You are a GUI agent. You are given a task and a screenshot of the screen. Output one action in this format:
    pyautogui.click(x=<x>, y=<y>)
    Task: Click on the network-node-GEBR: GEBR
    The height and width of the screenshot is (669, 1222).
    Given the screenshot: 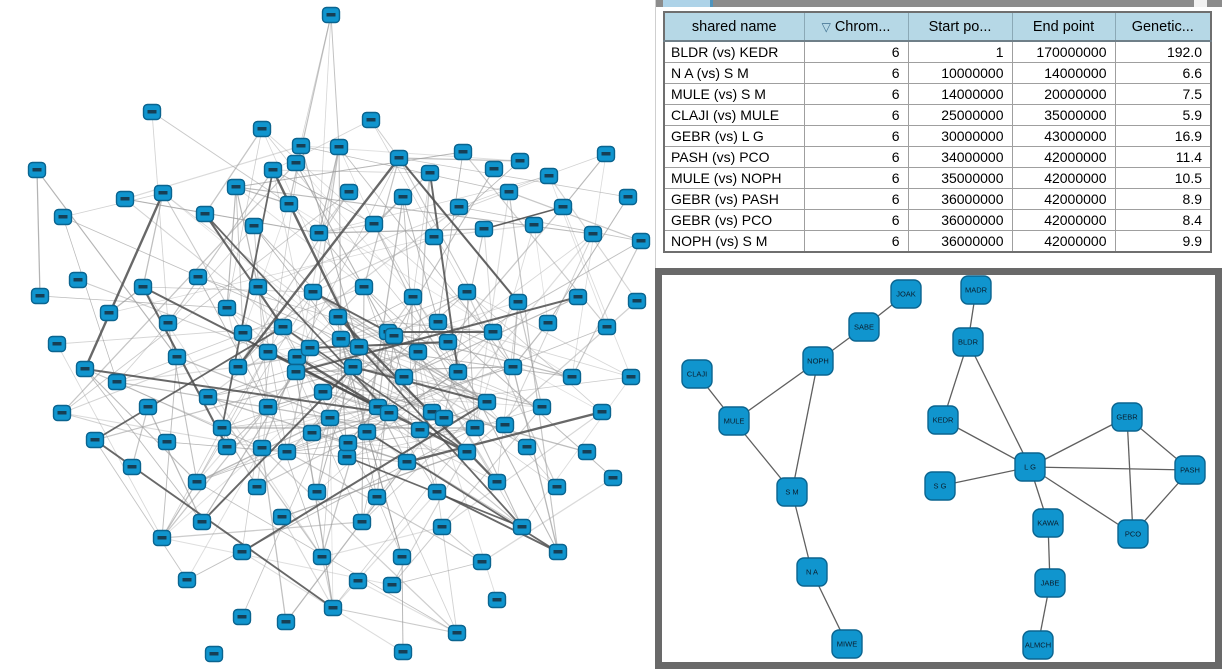 What is the action you would take?
    pyautogui.click(x=1127, y=417)
    